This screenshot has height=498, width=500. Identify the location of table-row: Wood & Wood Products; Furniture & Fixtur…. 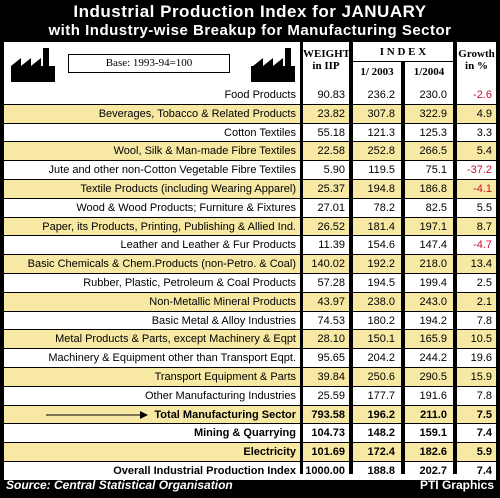
(250, 208).